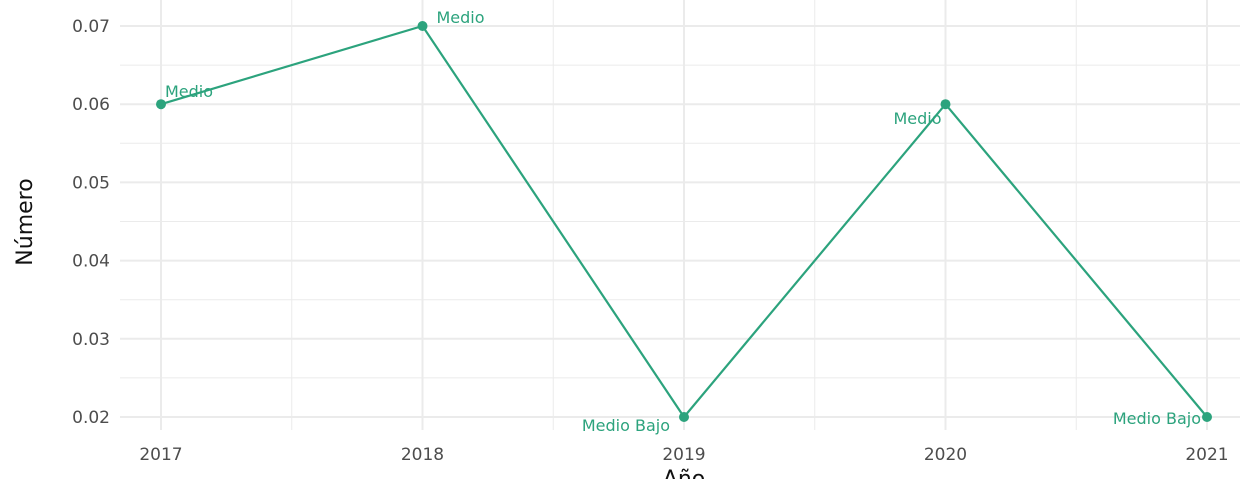  Describe the element at coordinates (91, 418) in the screenshot. I see `y-tick-label: 0.02` at that location.